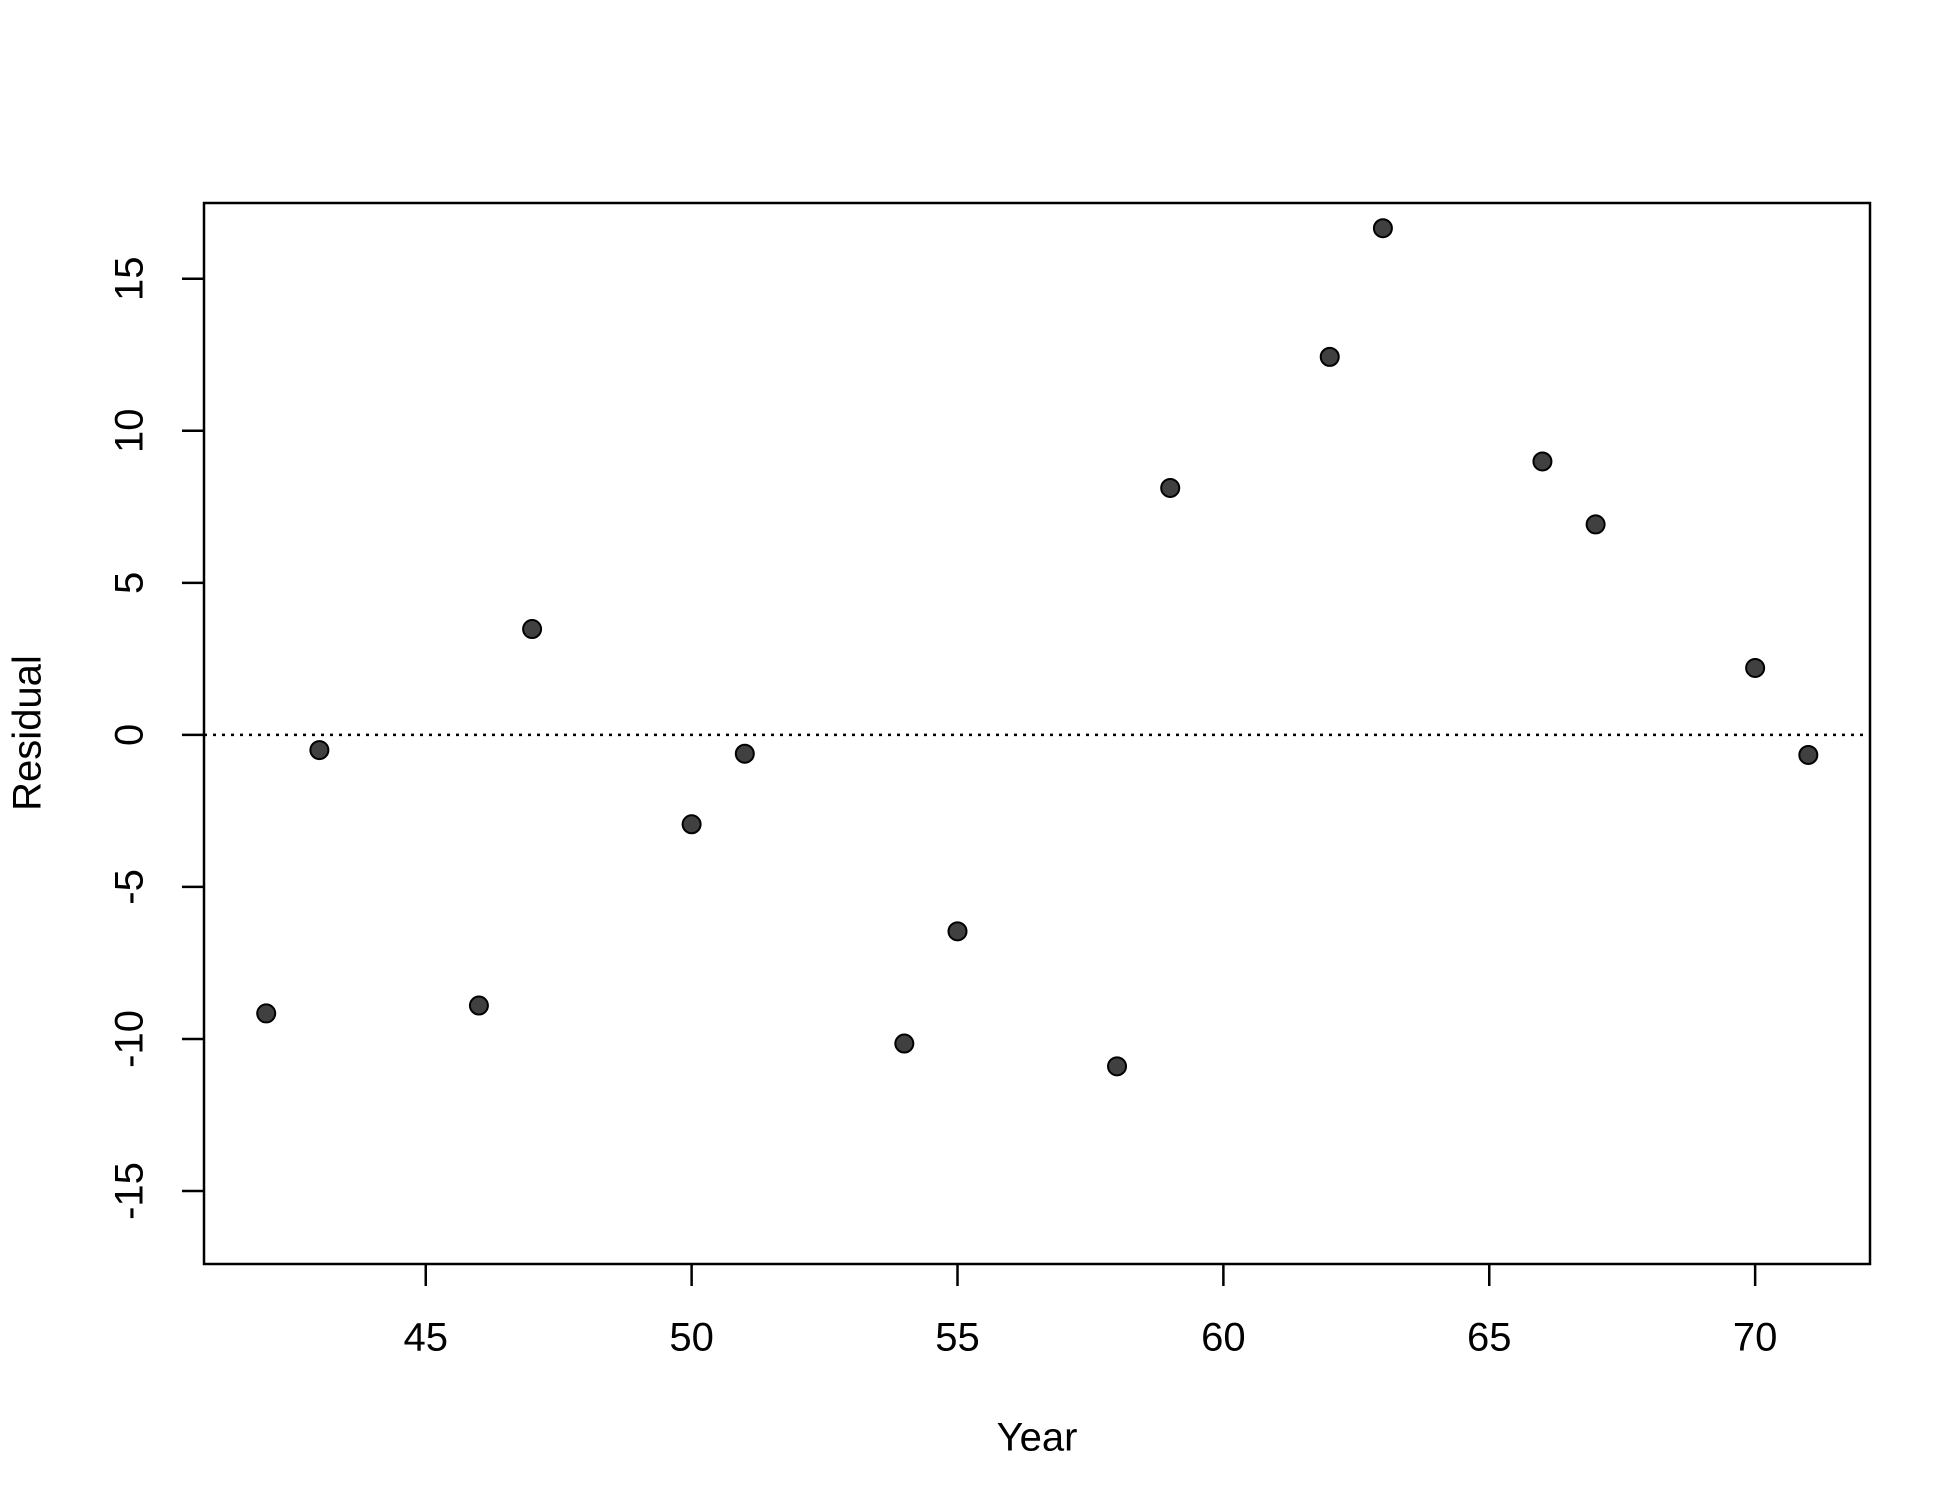  I want to click on x-tick-label: 50, so click(691, 1338).